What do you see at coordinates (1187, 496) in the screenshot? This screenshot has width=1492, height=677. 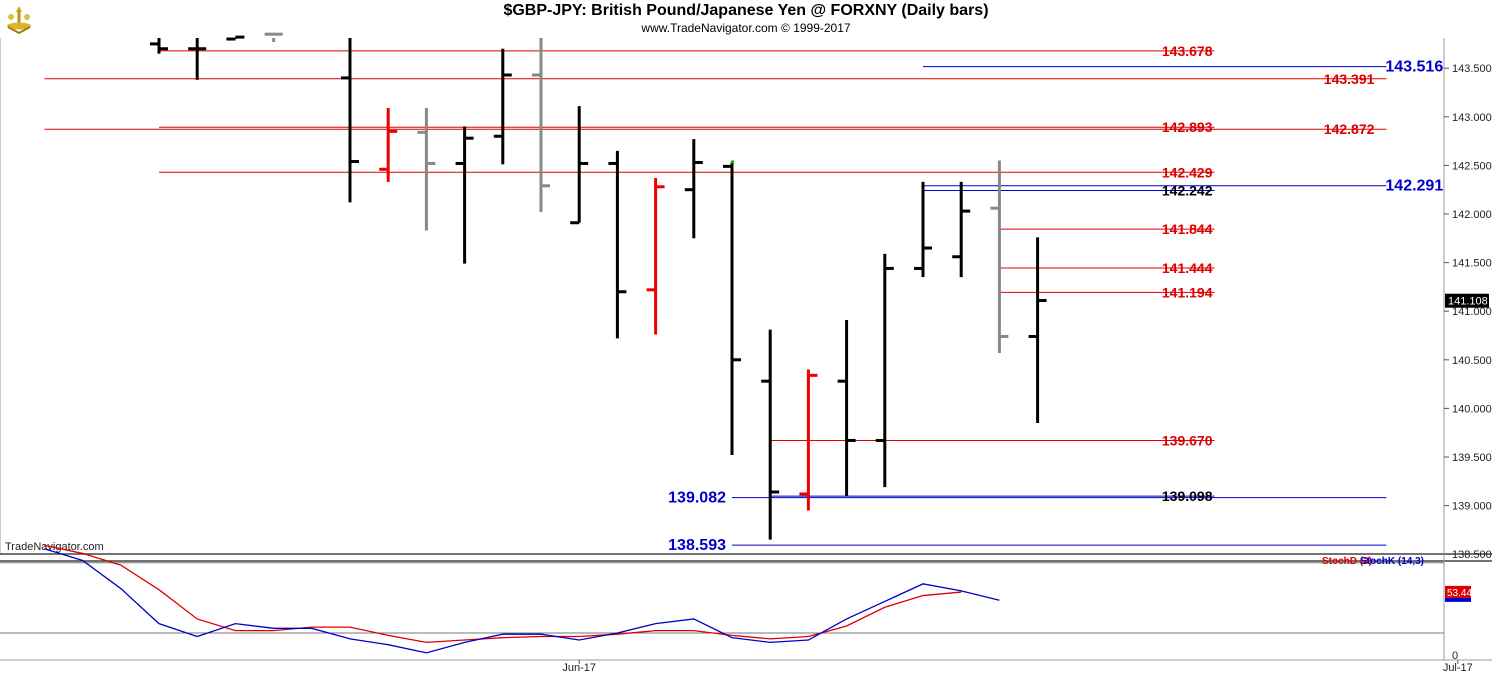 I see `black-level-label: 139.098` at bounding box center [1187, 496].